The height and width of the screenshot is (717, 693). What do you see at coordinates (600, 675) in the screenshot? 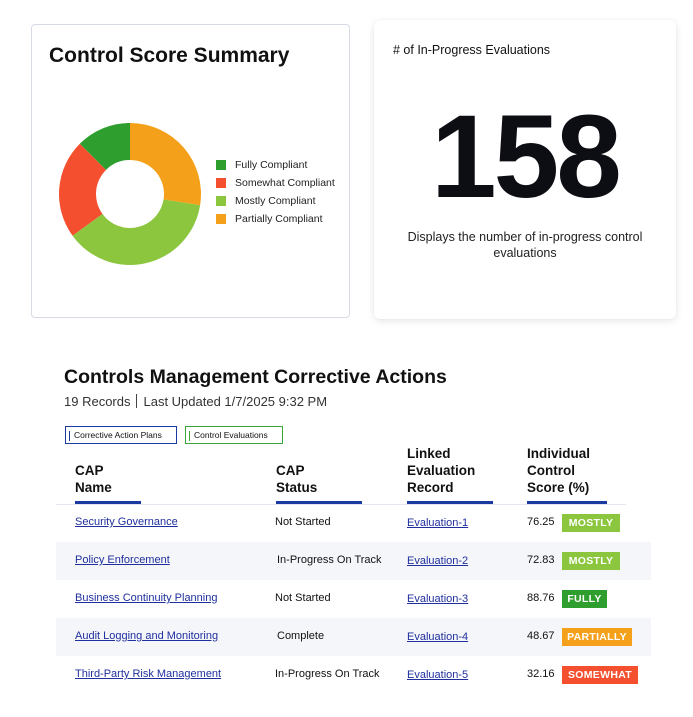
I see `score-badge: SOMEWHAT` at bounding box center [600, 675].